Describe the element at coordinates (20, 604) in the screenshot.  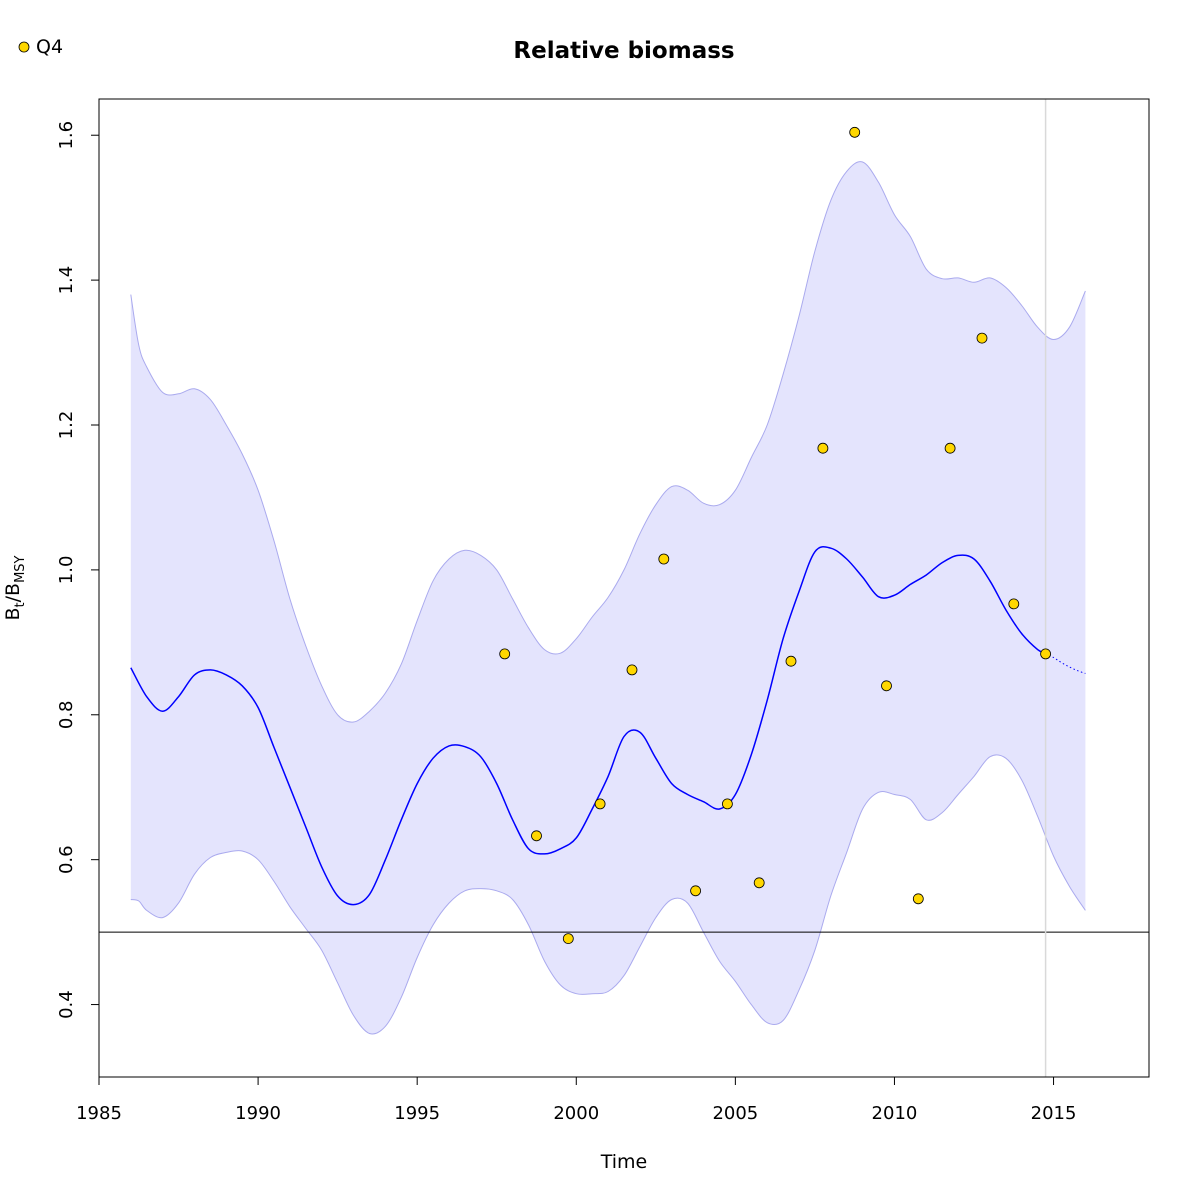
I see `y-axis-title-sub1: t` at that location.